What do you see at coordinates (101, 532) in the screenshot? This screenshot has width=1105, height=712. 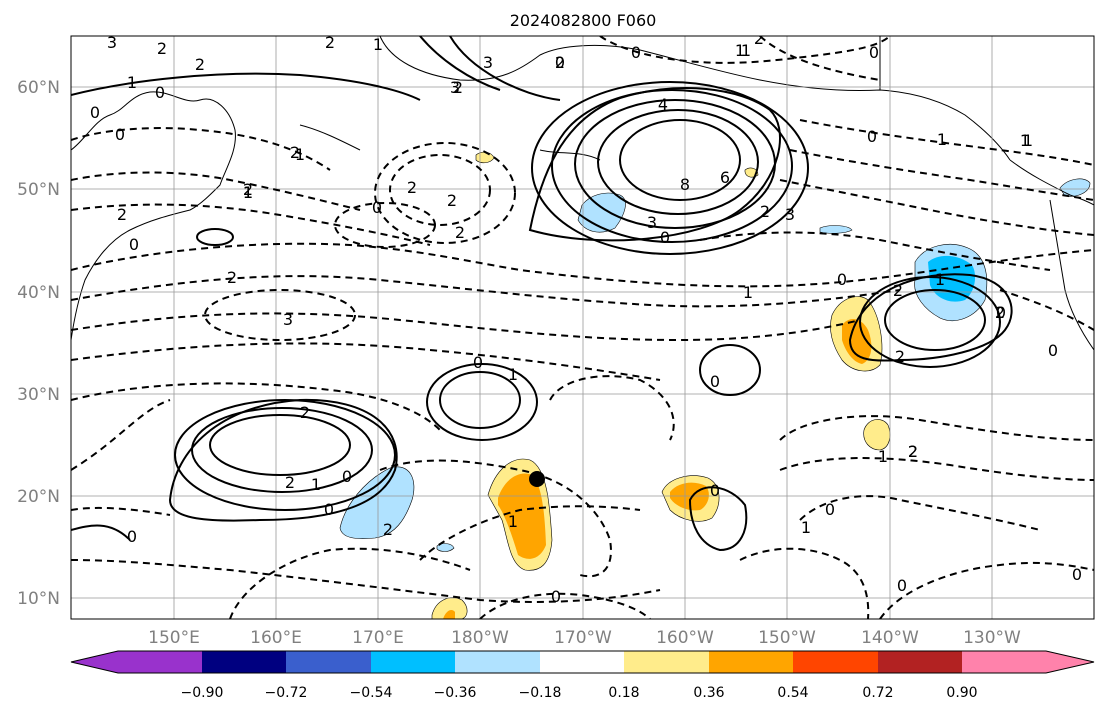 I see `contour-sw` at bounding box center [101, 532].